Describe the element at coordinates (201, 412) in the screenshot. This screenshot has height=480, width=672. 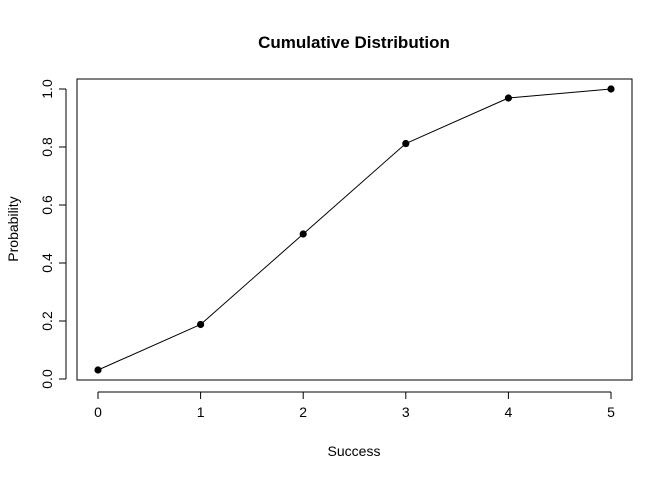
I see `x-tick-label: 1` at that location.